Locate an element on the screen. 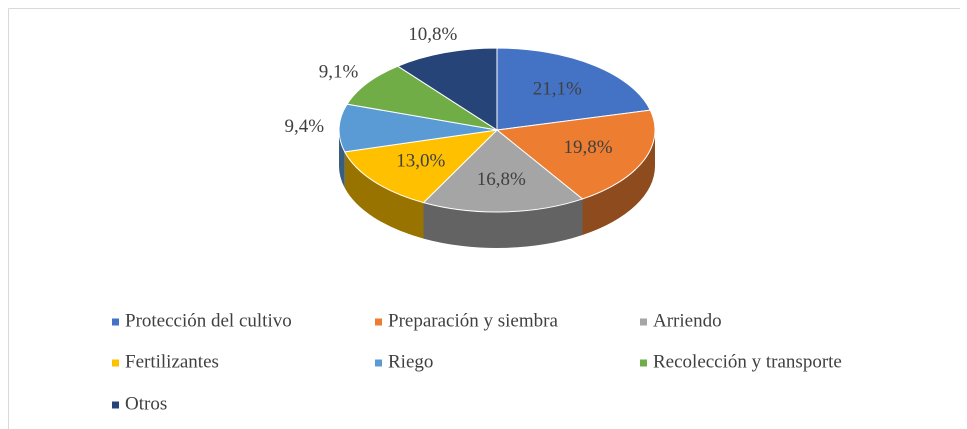 The image size is (967, 429). legend-label: Otros is located at coordinates (146, 403).